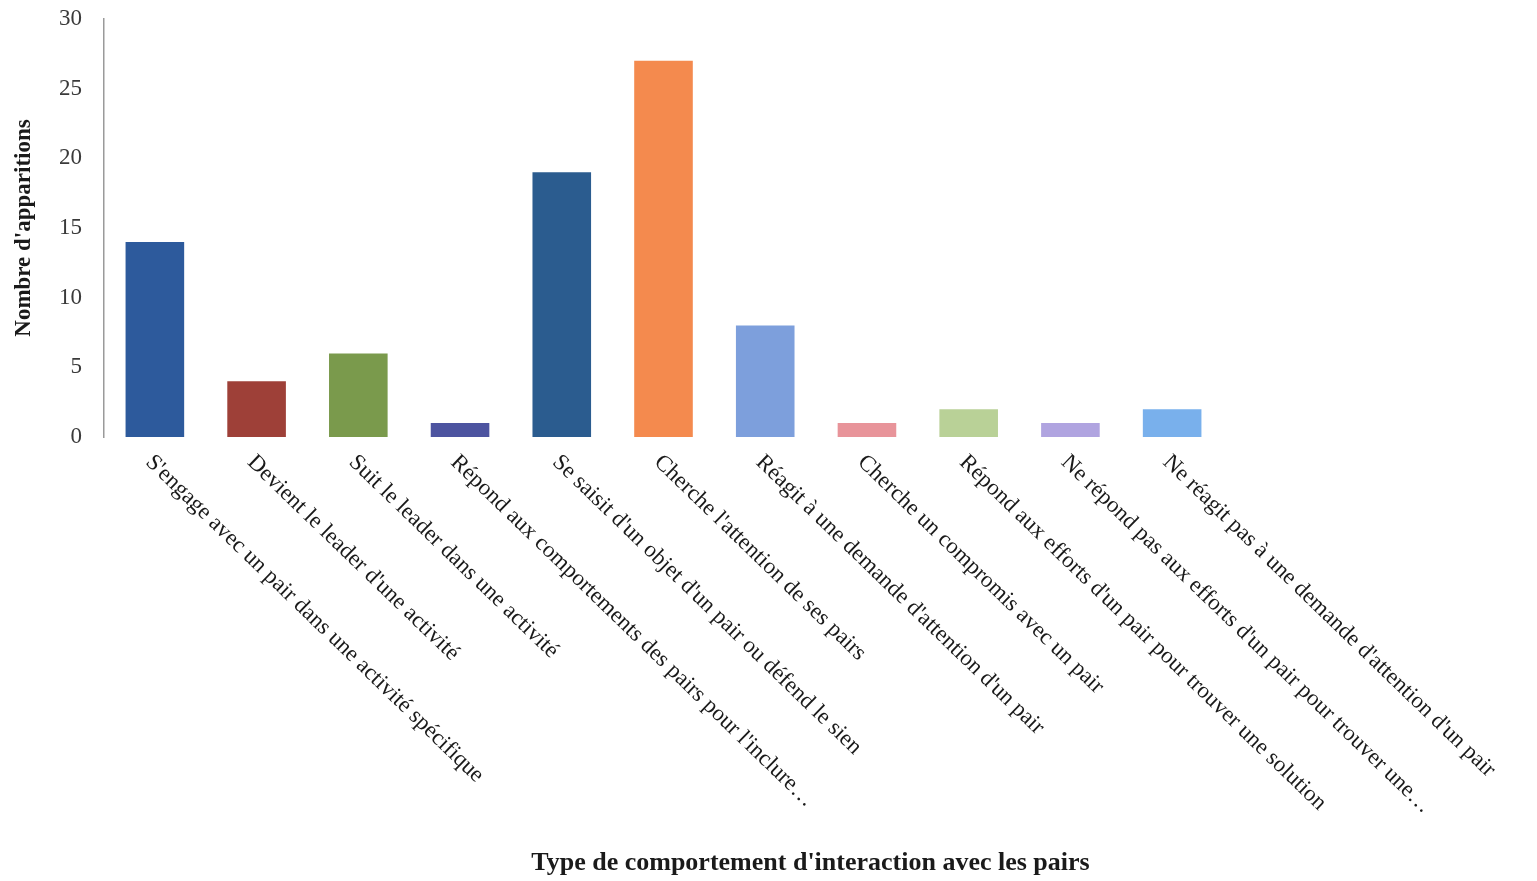 This screenshot has width=1537, height=881. What do you see at coordinates (70, 18) in the screenshot?
I see `y-tick-label: 30` at bounding box center [70, 18].